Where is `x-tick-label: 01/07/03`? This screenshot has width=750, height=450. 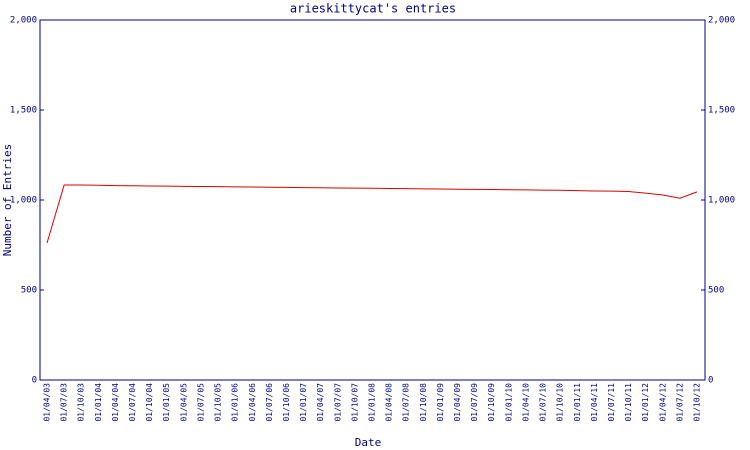 x-tick-label: 01/07/03 is located at coordinates (64, 402).